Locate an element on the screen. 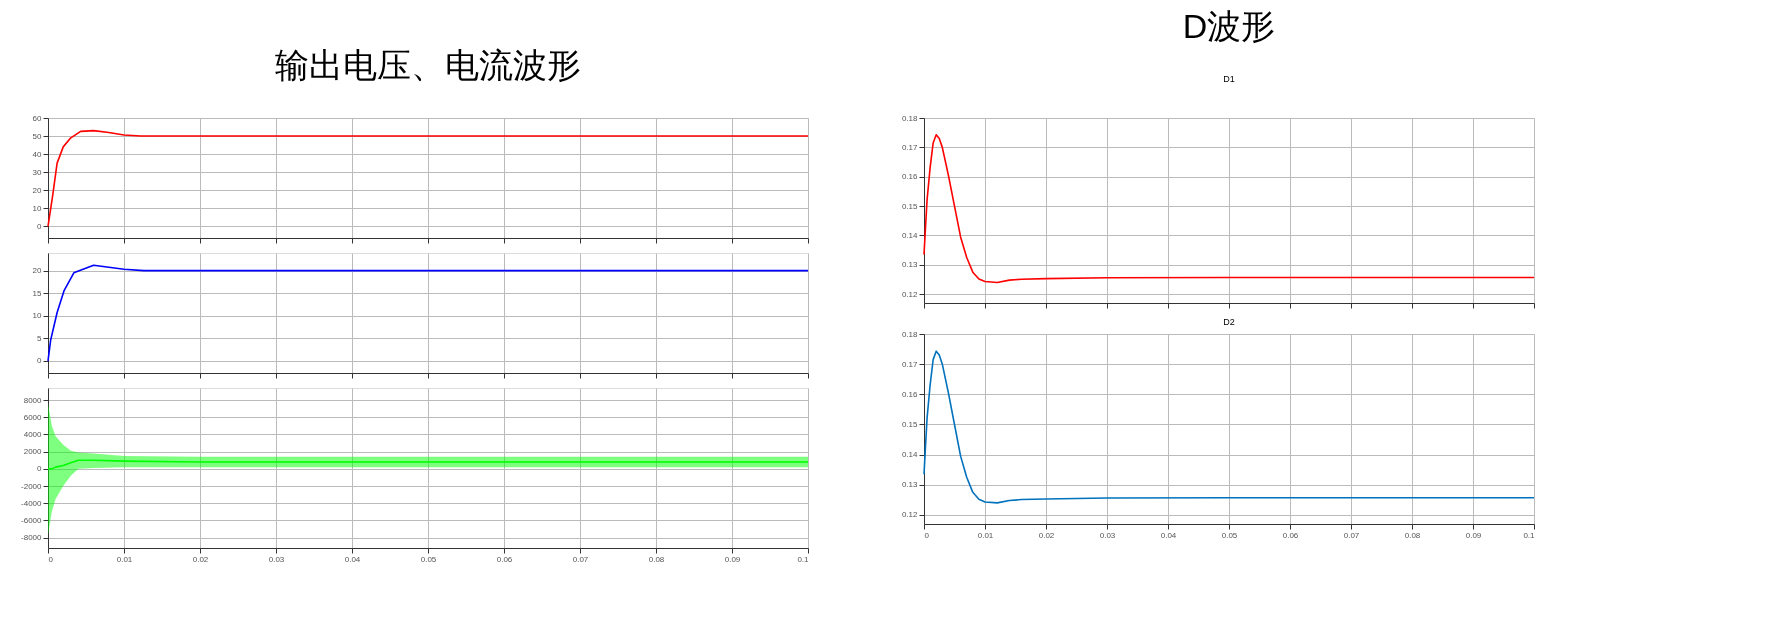 This screenshot has width=1765, height=641. y-tick-label: 15 is located at coordinates (37, 293).